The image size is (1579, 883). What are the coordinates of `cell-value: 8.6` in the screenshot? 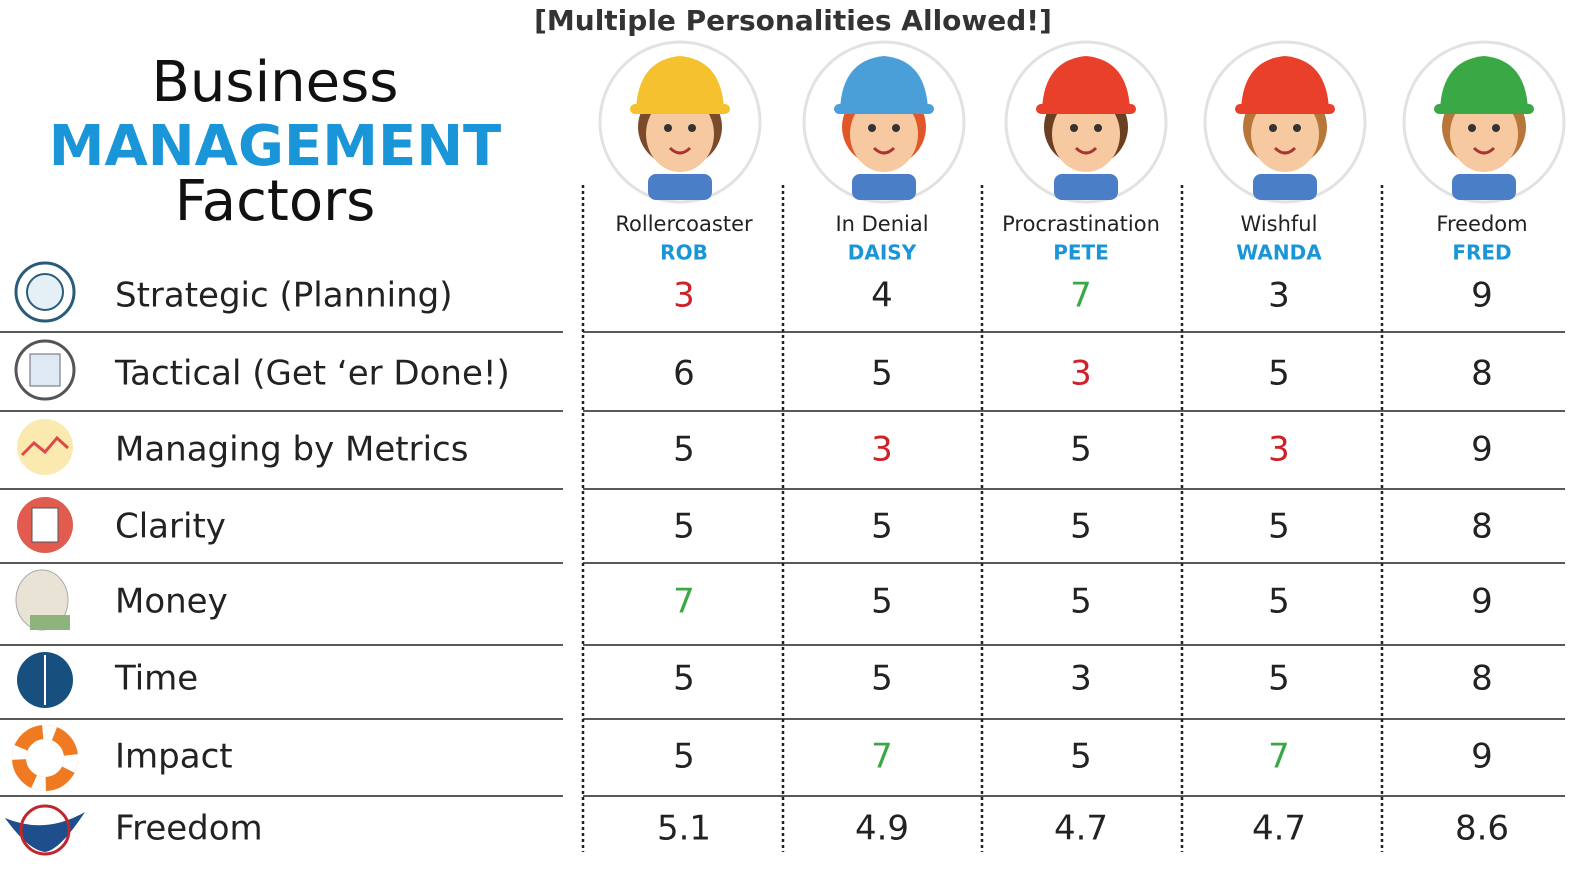 It's located at (1482, 829).